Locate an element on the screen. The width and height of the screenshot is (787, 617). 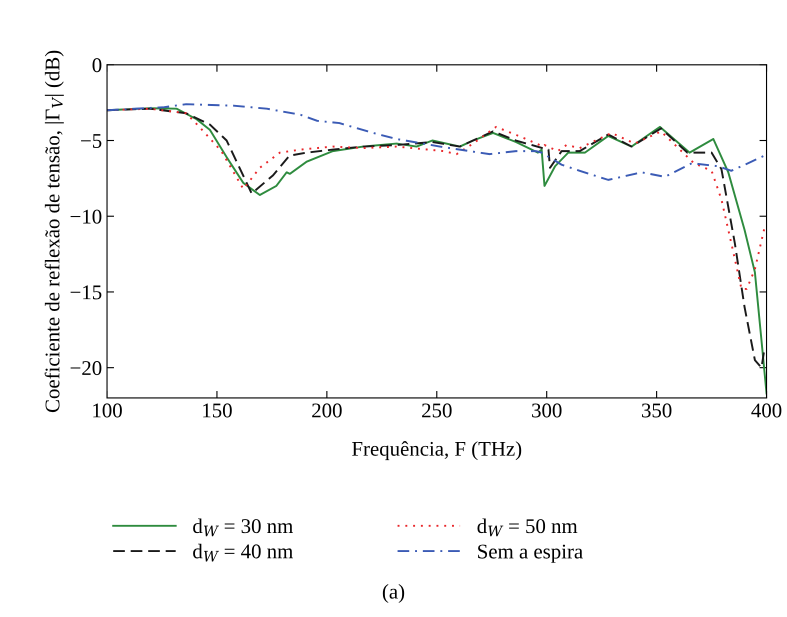
text: (a) is located at coordinates (393, 593).